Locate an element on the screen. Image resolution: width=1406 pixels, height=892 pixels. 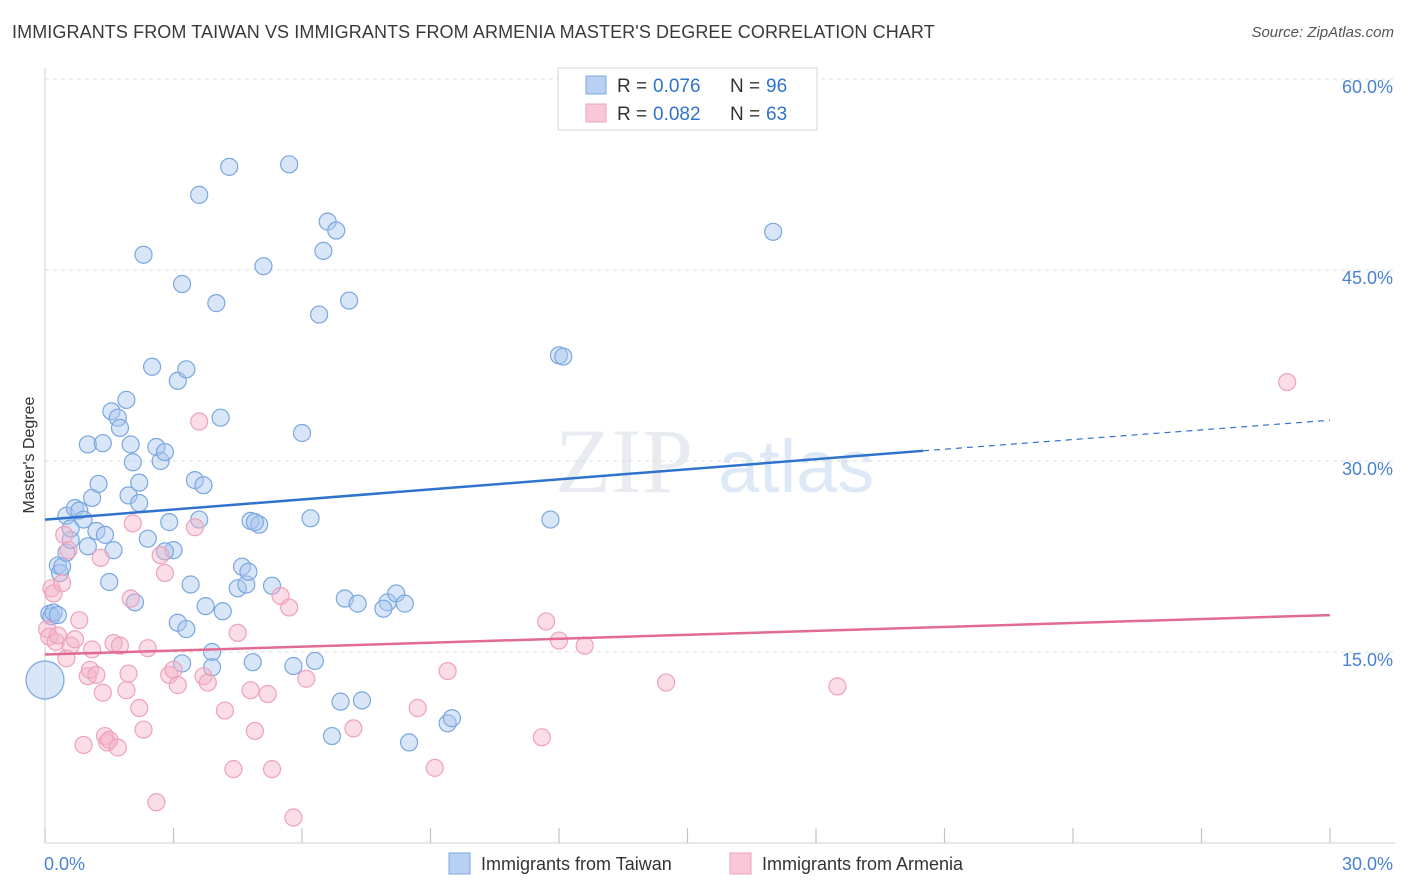
x-tick-label-min: 0.0% is located at coordinates (64, 864).